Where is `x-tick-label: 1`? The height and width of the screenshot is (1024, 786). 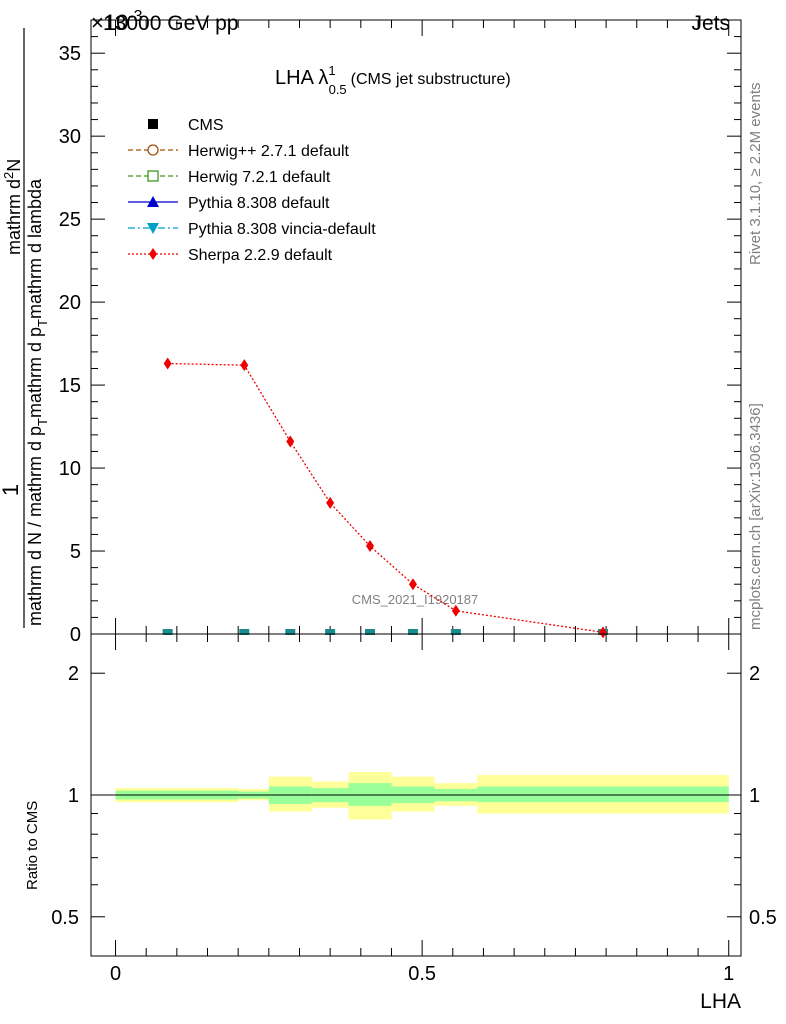 x-tick-label: 1 is located at coordinates (728, 974).